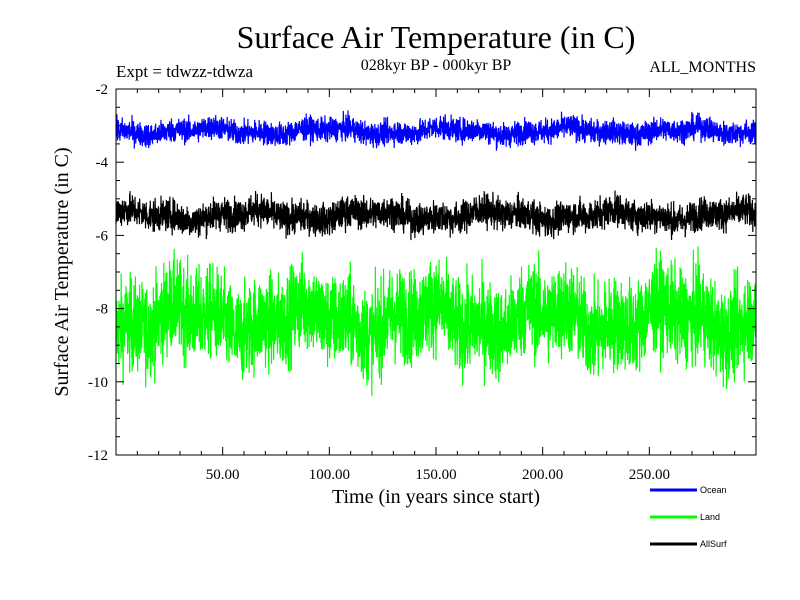 This screenshot has width=800, height=600. What do you see at coordinates (688, 517) in the screenshot?
I see `legend: Ocean Land AllSurf` at bounding box center [688, 517].